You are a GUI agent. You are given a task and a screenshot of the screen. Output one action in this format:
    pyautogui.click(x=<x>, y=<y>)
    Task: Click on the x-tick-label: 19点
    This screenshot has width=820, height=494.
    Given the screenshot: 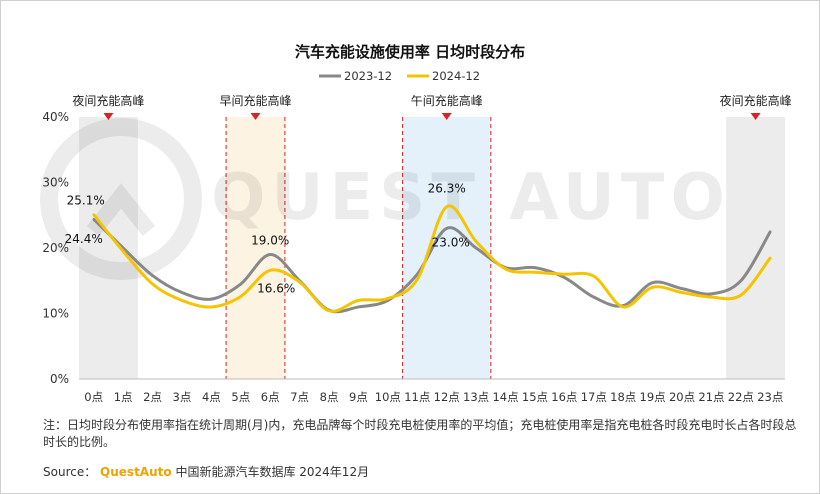 What is the action you would take?
    pyautogui.click(x=653, y=397)
    